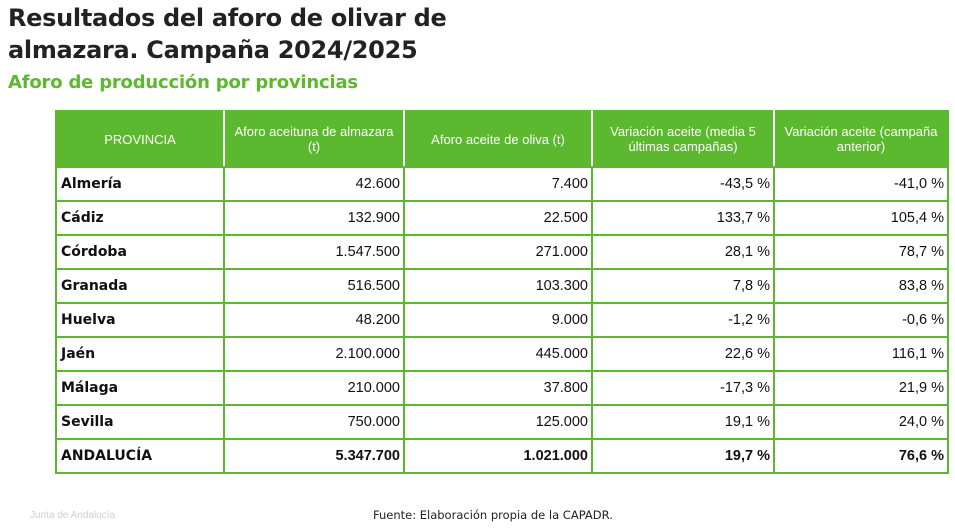 The height and width of the screenshot is (531, 955). I want to click on aceituna-cell: 1.547.500, so click(314, 252).